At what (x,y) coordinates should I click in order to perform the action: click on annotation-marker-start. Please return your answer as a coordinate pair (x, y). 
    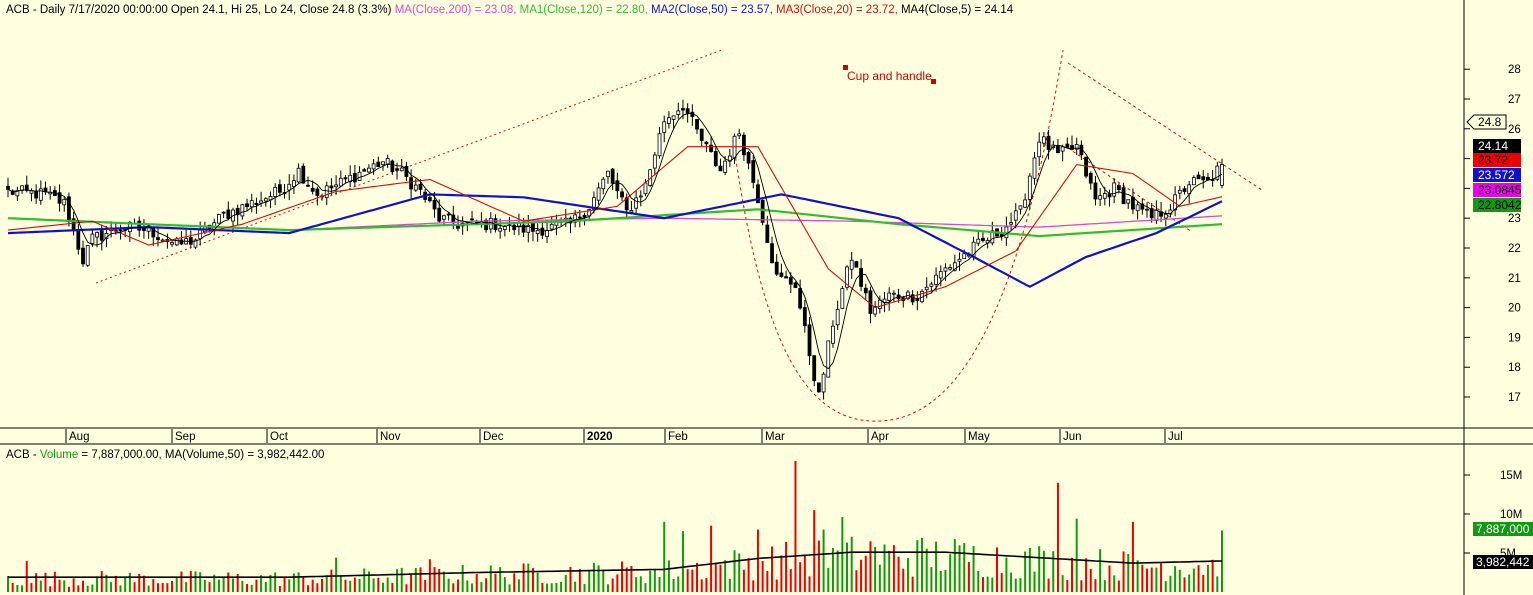
    Looking at the image, I should click on (845, 67).